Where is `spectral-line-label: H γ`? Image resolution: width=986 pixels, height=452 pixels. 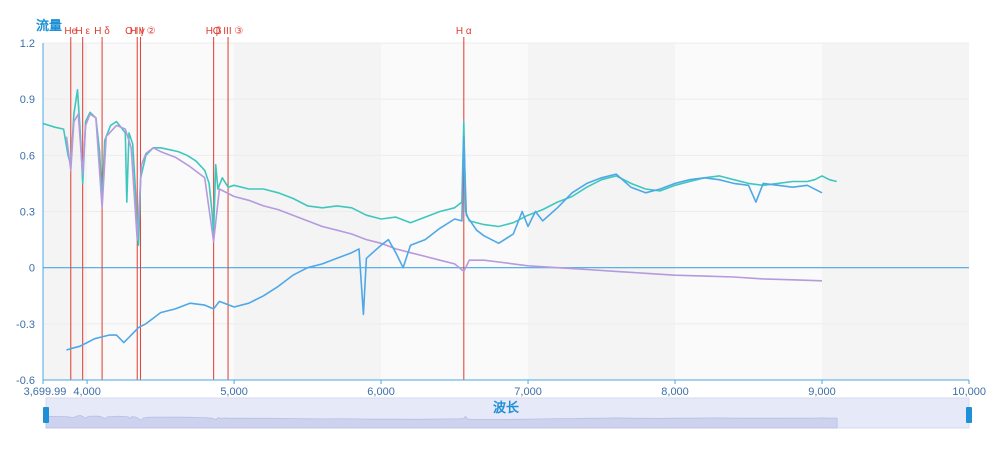
spectral-line-label: H γ is located at coordinates (137, 31).